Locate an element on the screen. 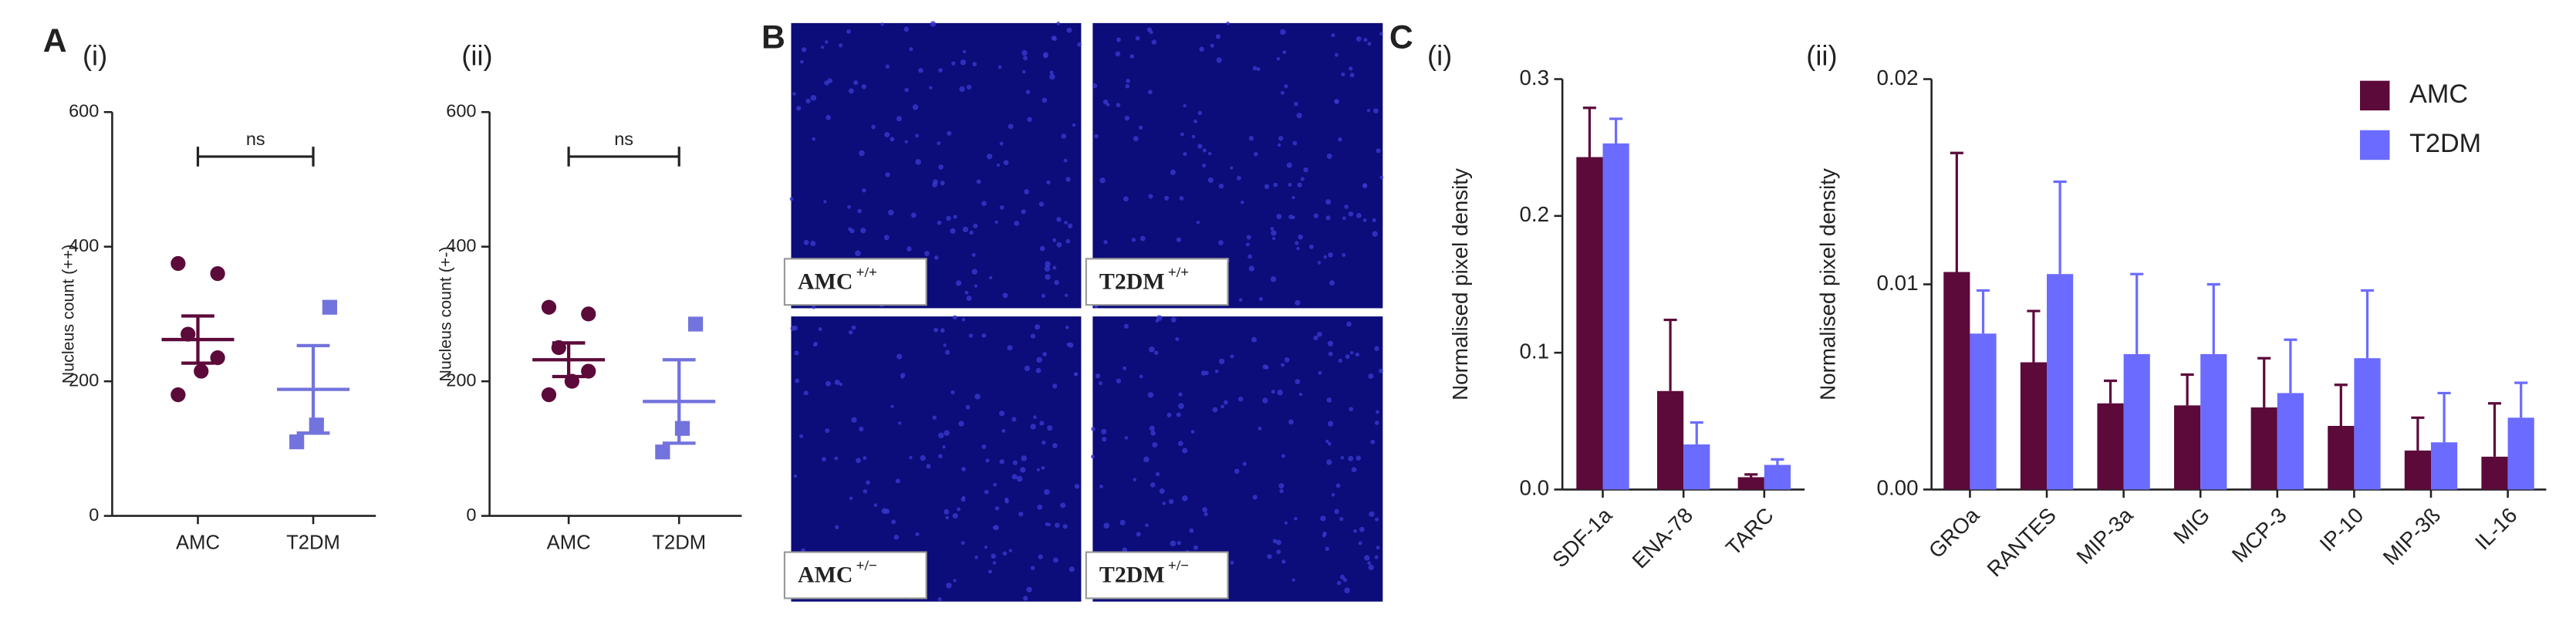  x-tick-label: TARC is located at coordinates (1750, 531).